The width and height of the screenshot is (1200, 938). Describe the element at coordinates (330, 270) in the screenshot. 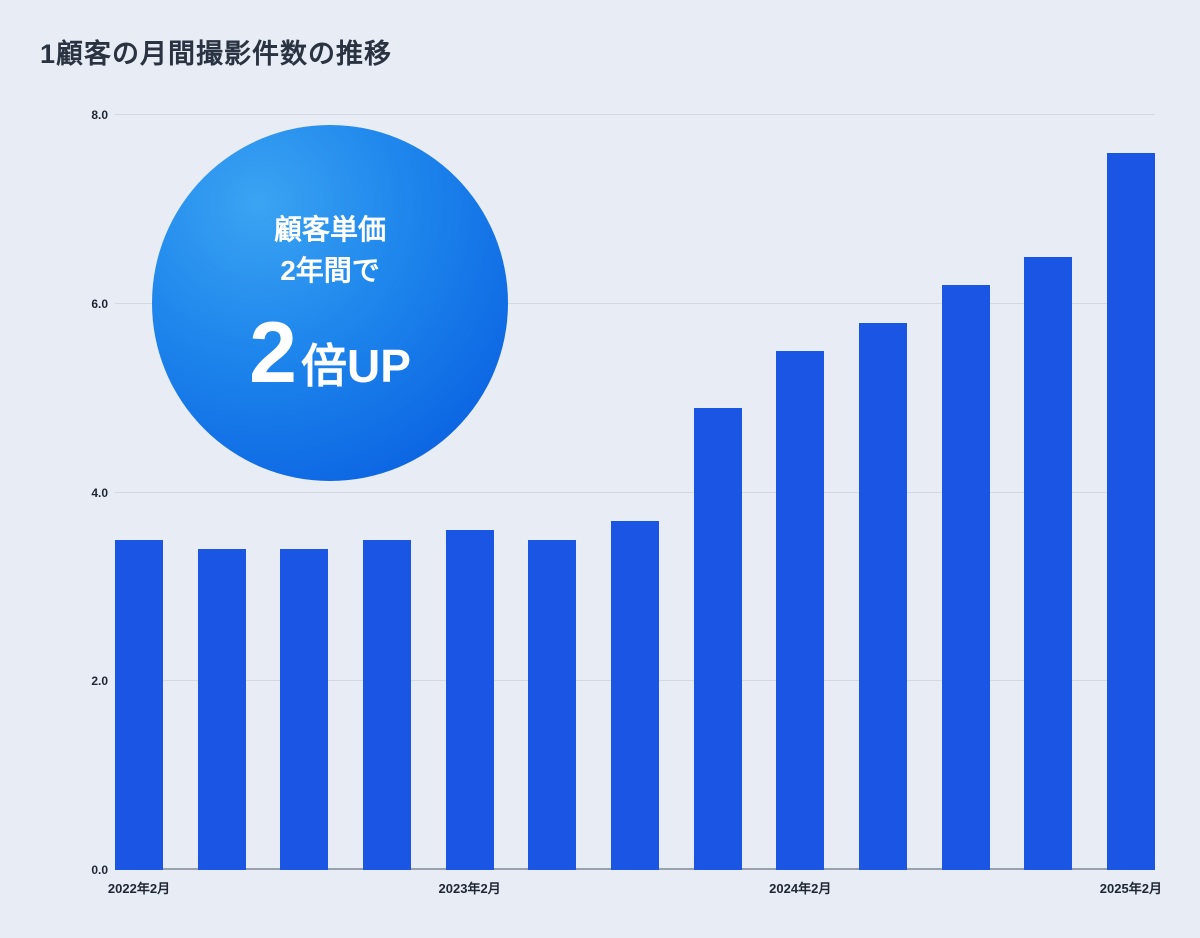

I see `badge-line-2: 2年間で` at that location.